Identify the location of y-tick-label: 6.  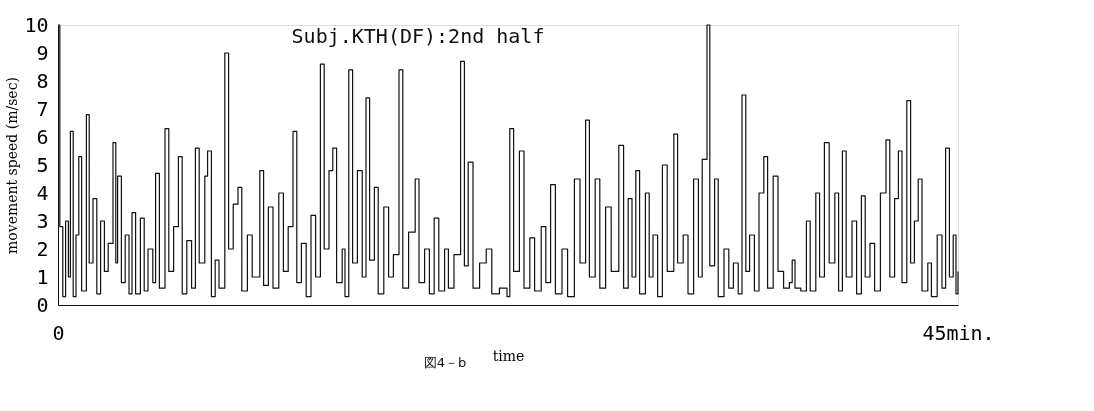
(42, 136).